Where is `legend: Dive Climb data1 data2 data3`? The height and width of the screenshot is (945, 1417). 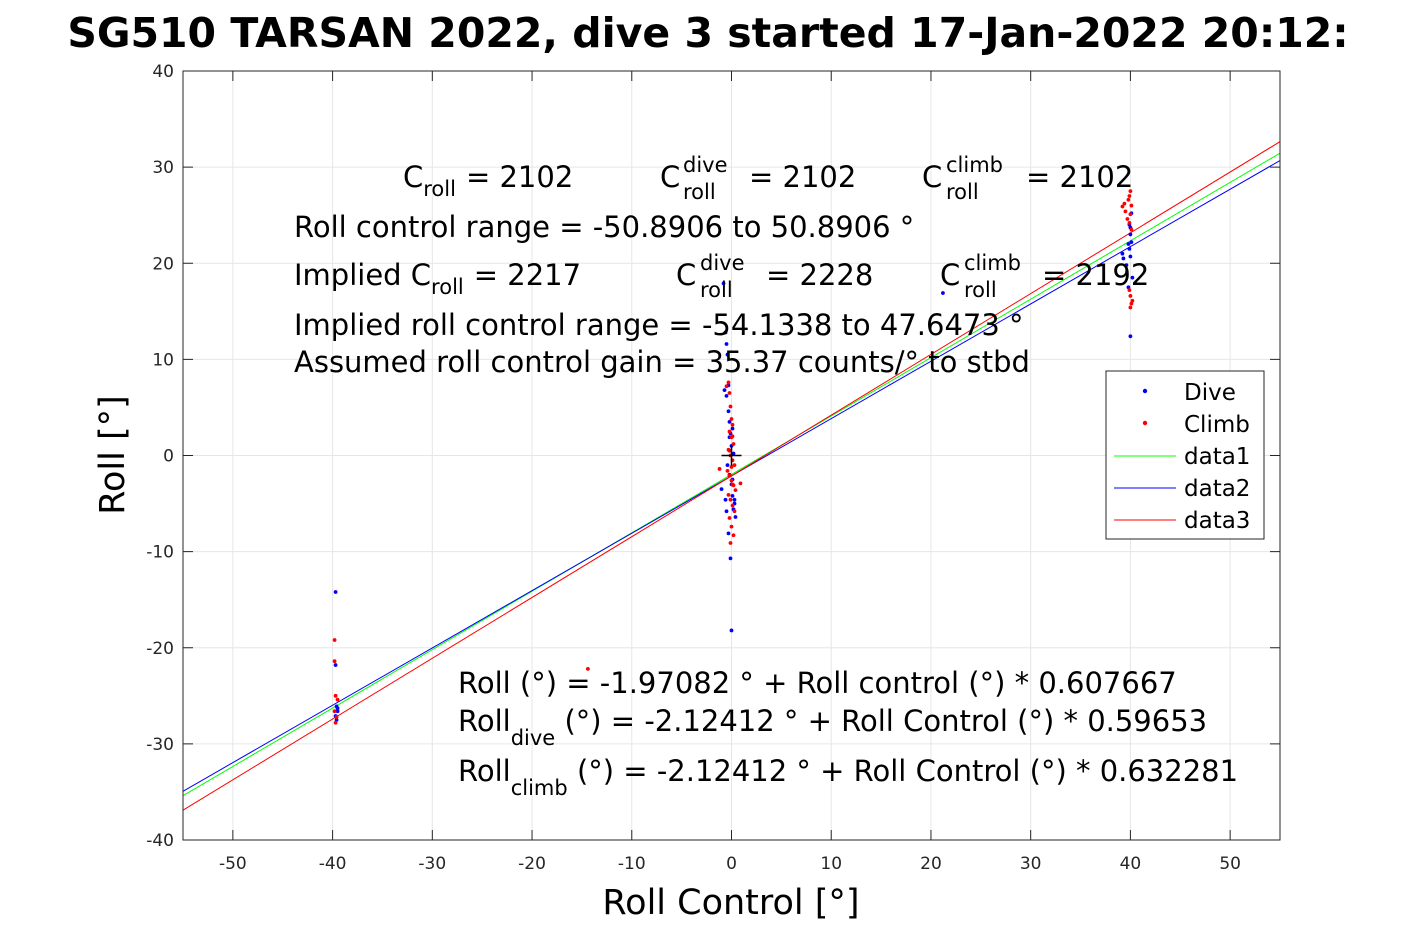
legend: Dive Climb data1 data2 data3 is located at coordinates (1185, 455).